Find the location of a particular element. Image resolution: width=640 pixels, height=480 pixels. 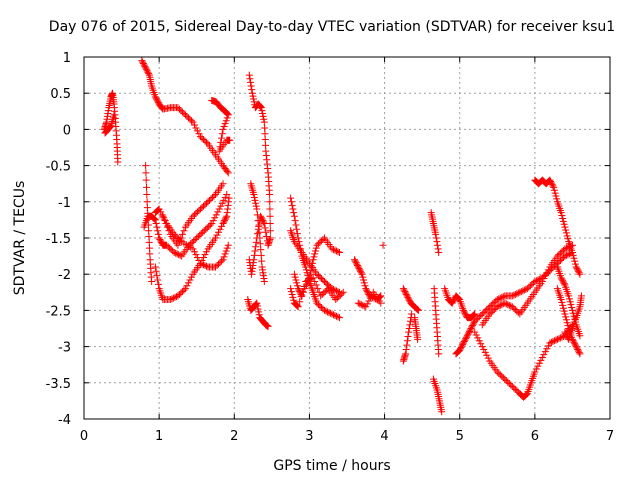

series-track-ah is located at coordinates (573, 317).